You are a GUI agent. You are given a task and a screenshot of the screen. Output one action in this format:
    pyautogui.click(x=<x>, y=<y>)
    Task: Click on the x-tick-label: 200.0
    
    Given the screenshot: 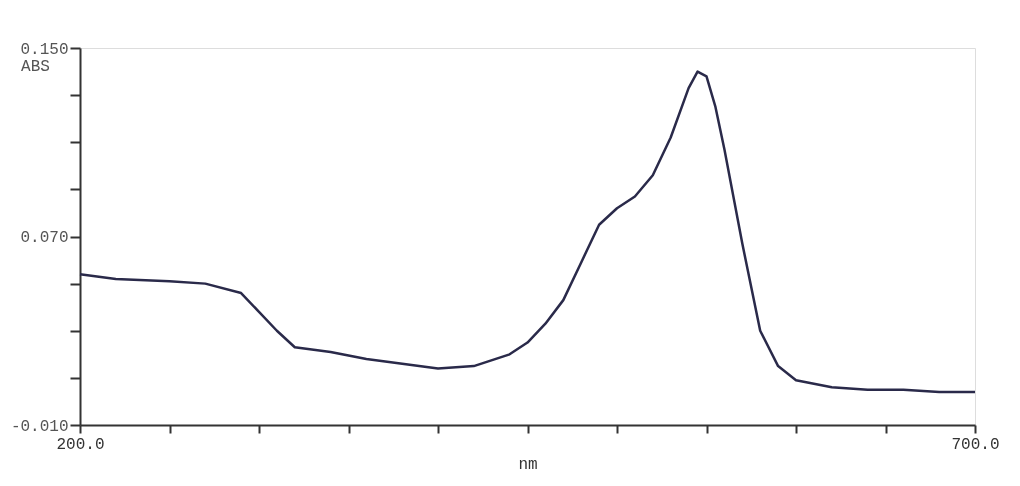 What is the action you would take?
    pyautogui.click(x=80, y=444)
    